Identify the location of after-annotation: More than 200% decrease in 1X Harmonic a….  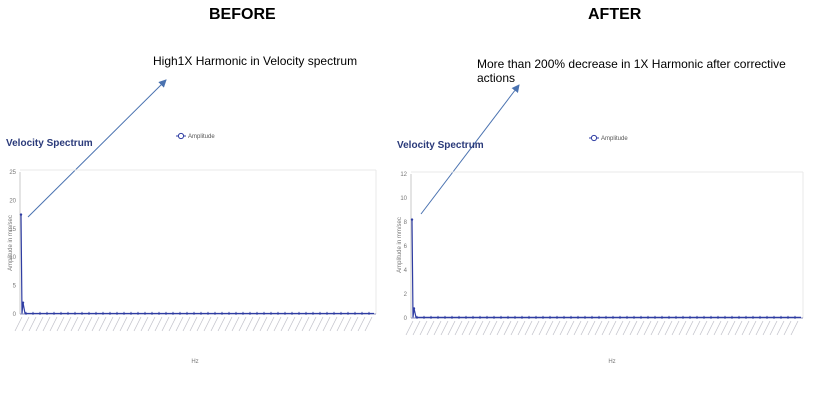
(631, 71).